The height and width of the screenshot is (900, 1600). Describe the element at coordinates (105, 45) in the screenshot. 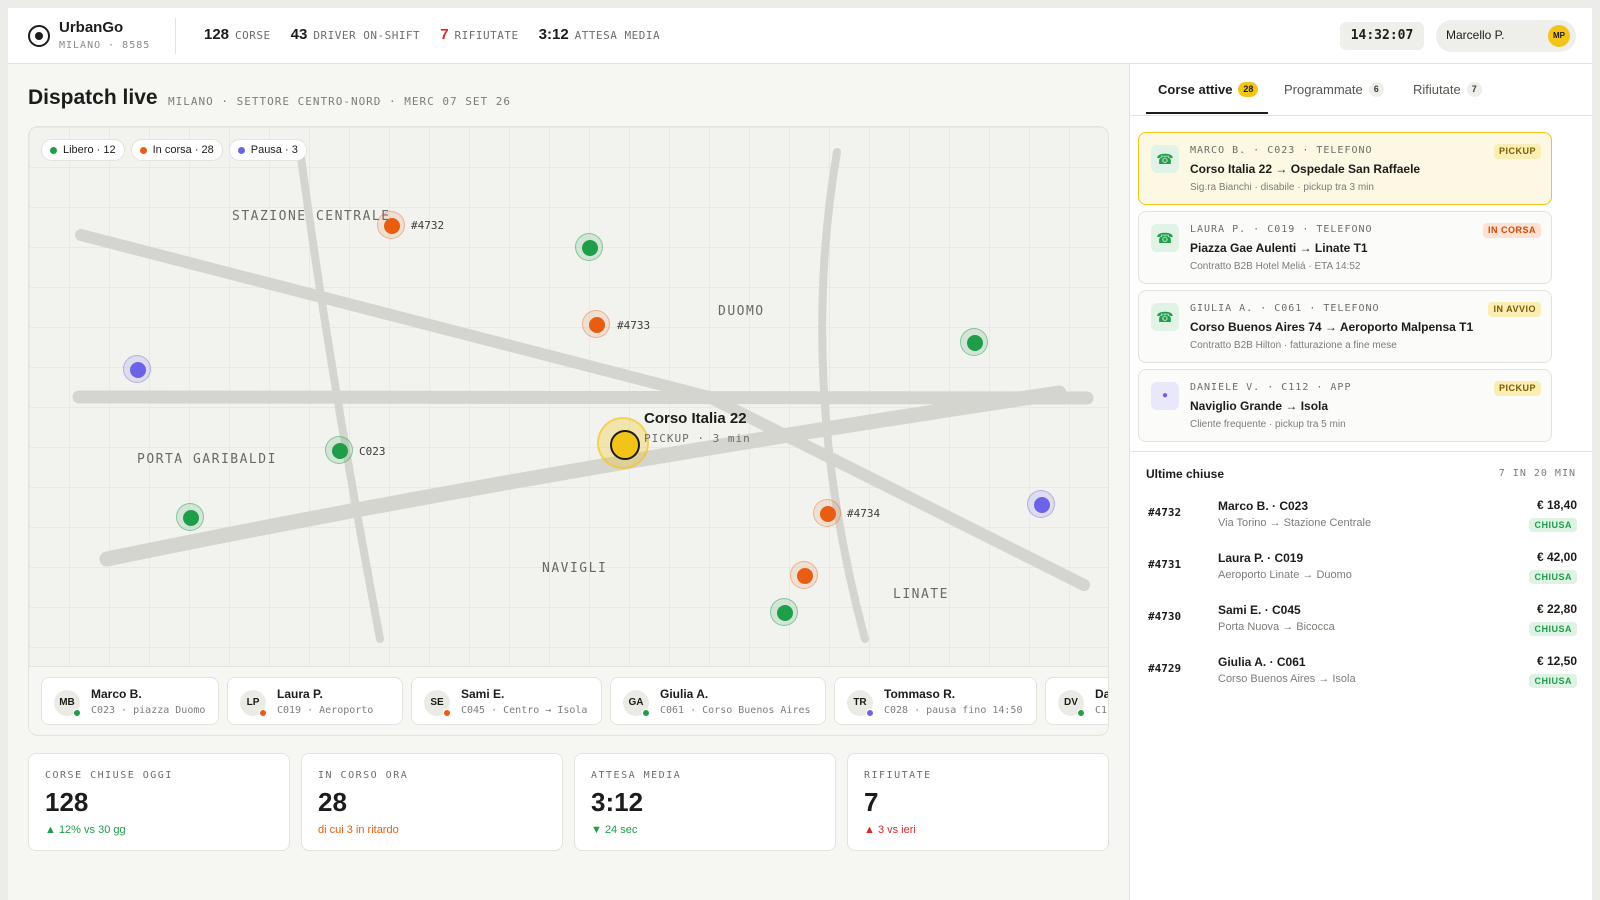

I see `brand-subtitle: MILANO · 8585` at that location.